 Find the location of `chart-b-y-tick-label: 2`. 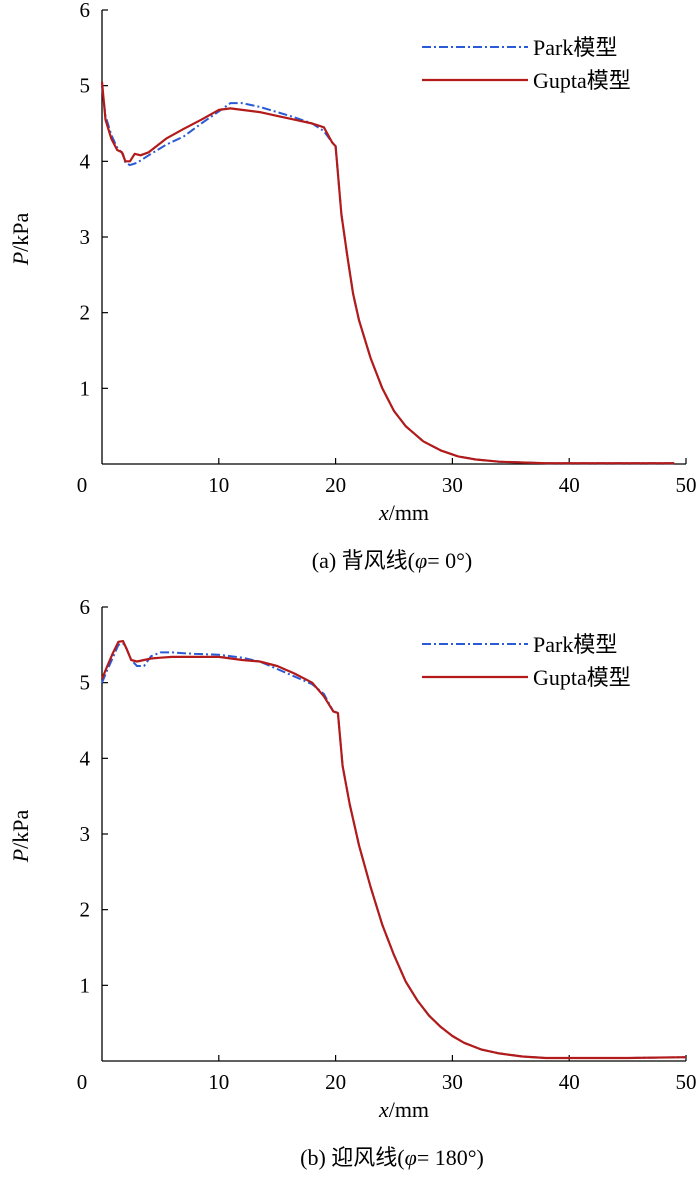

chart-b-y-tick-label: 2 is located at coordinates (85, 910).